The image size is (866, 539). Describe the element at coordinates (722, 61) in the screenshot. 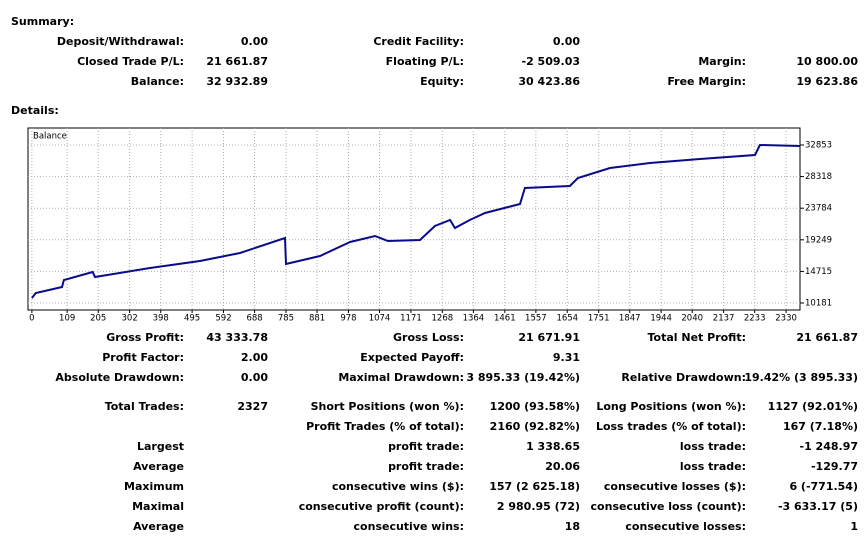

I see `label: Margin:` at that location.